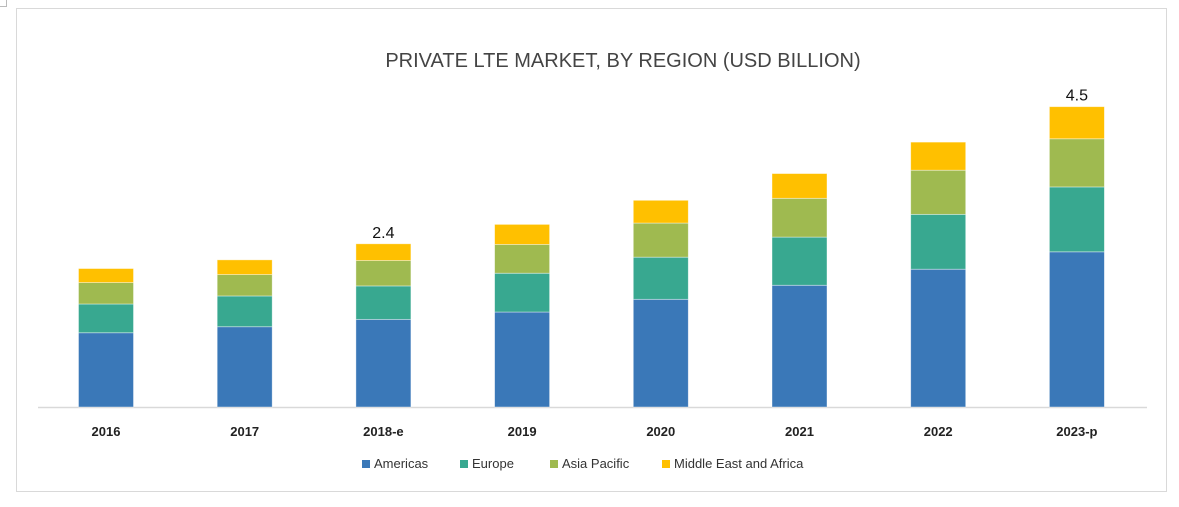 The height and width of the screenshot is (507, 1179). Describe the element at coordinates (799, 431) in the screenshot. I see `x-tick-label: 2021` at that location.